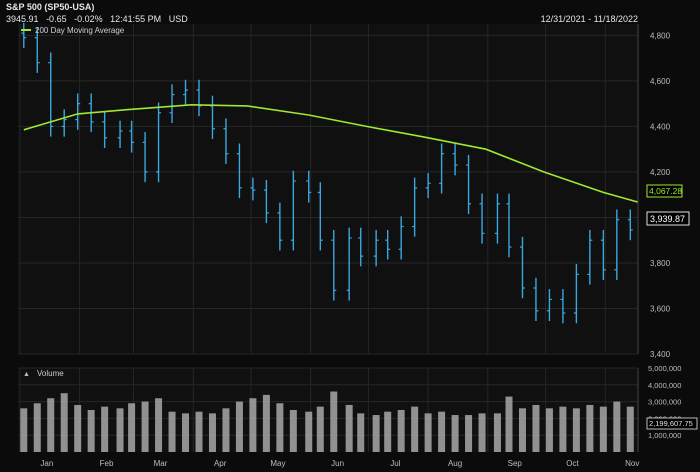 This screenshot has height=472, width=700. I want to click on price-change-percent: -0.02%, so click(88, 19).